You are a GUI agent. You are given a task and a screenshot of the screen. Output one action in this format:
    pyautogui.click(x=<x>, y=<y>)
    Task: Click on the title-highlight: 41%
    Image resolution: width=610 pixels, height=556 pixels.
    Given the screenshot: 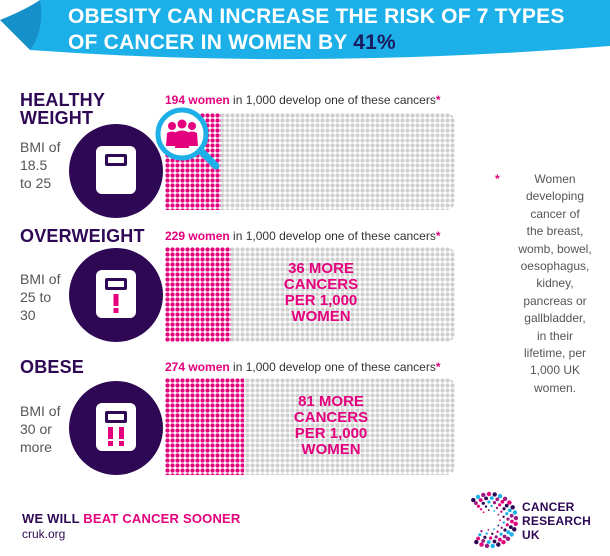 What is the action you would take?
    pyautogui.click(x=374, y=42)
    